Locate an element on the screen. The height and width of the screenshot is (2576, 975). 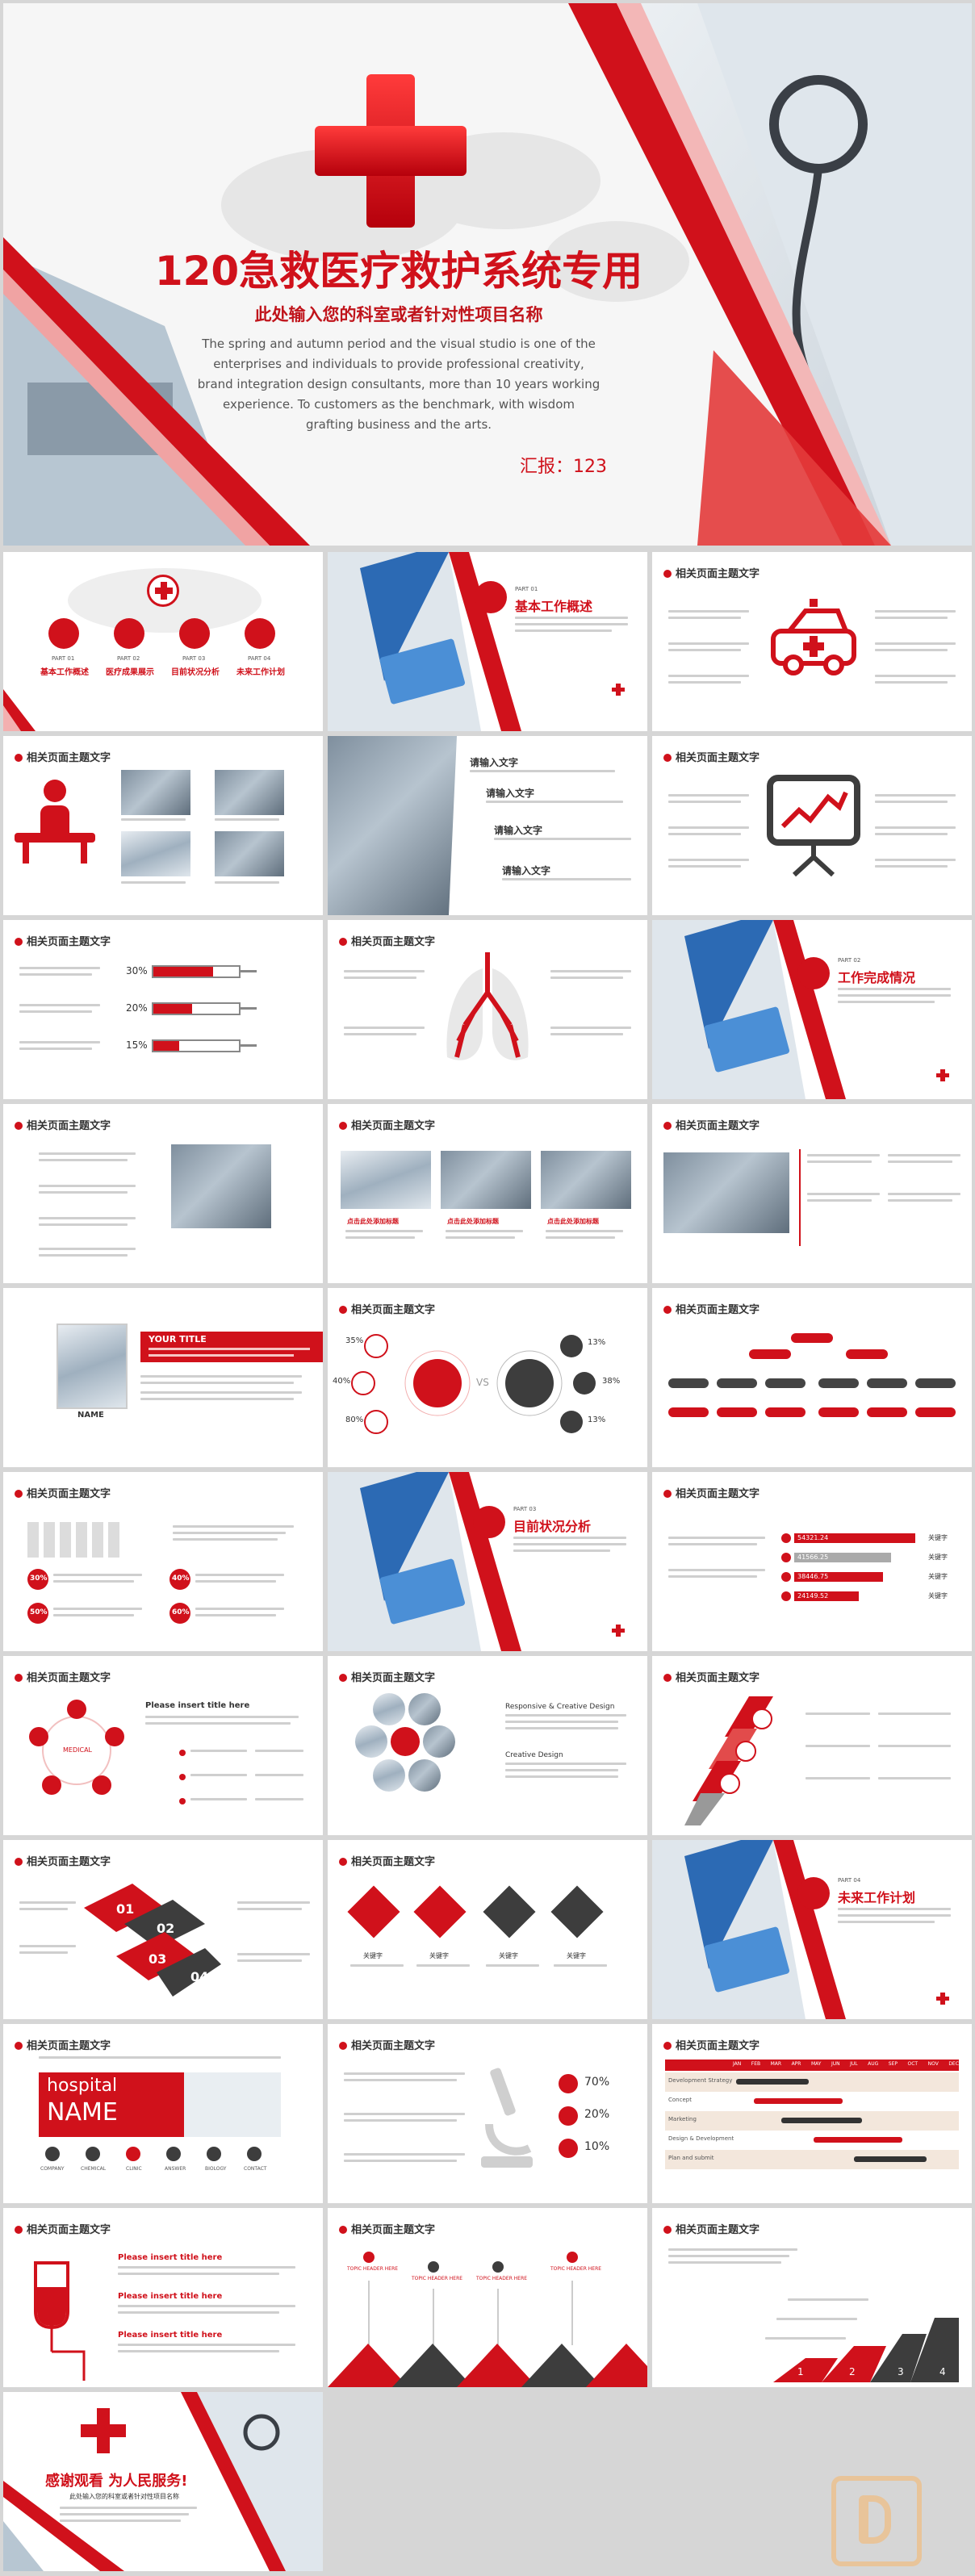
staircase-slide: 相关页面主题文字 is located at coordinates (812, 1745).